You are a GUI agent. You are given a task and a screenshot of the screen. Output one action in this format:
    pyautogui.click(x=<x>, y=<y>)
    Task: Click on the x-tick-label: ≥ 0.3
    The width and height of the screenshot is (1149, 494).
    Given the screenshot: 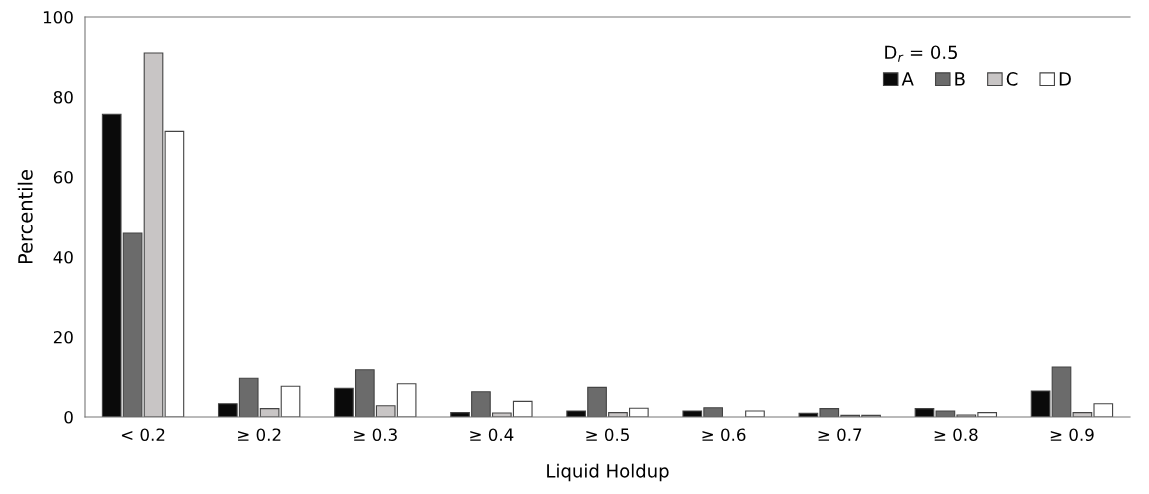 What is the action you would take?
    pyautogui.click(x=375, y=435)
    